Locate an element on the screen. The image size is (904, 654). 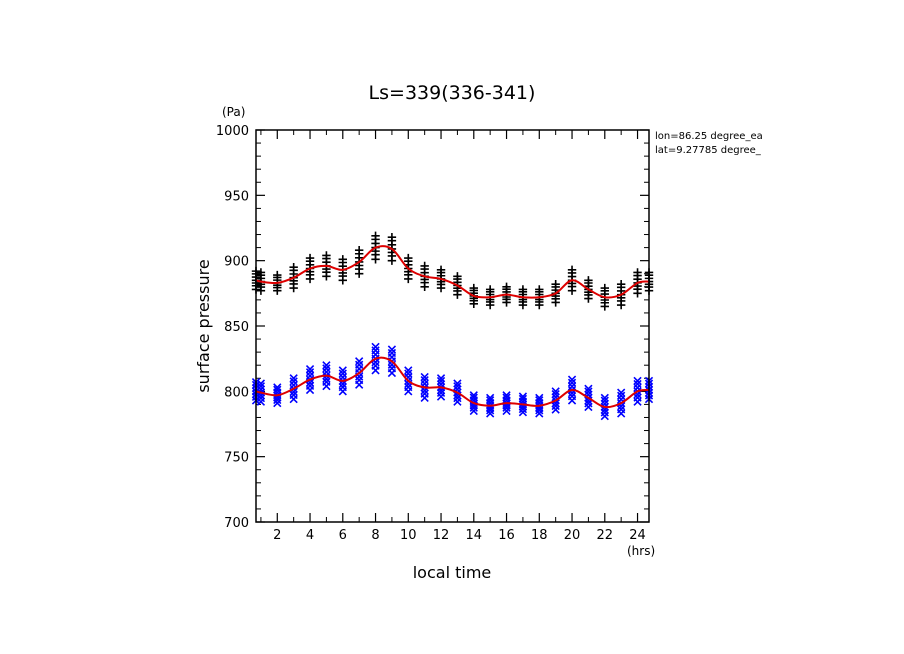
x-unit-label: (hrs) is located at coordinates (641, 551).